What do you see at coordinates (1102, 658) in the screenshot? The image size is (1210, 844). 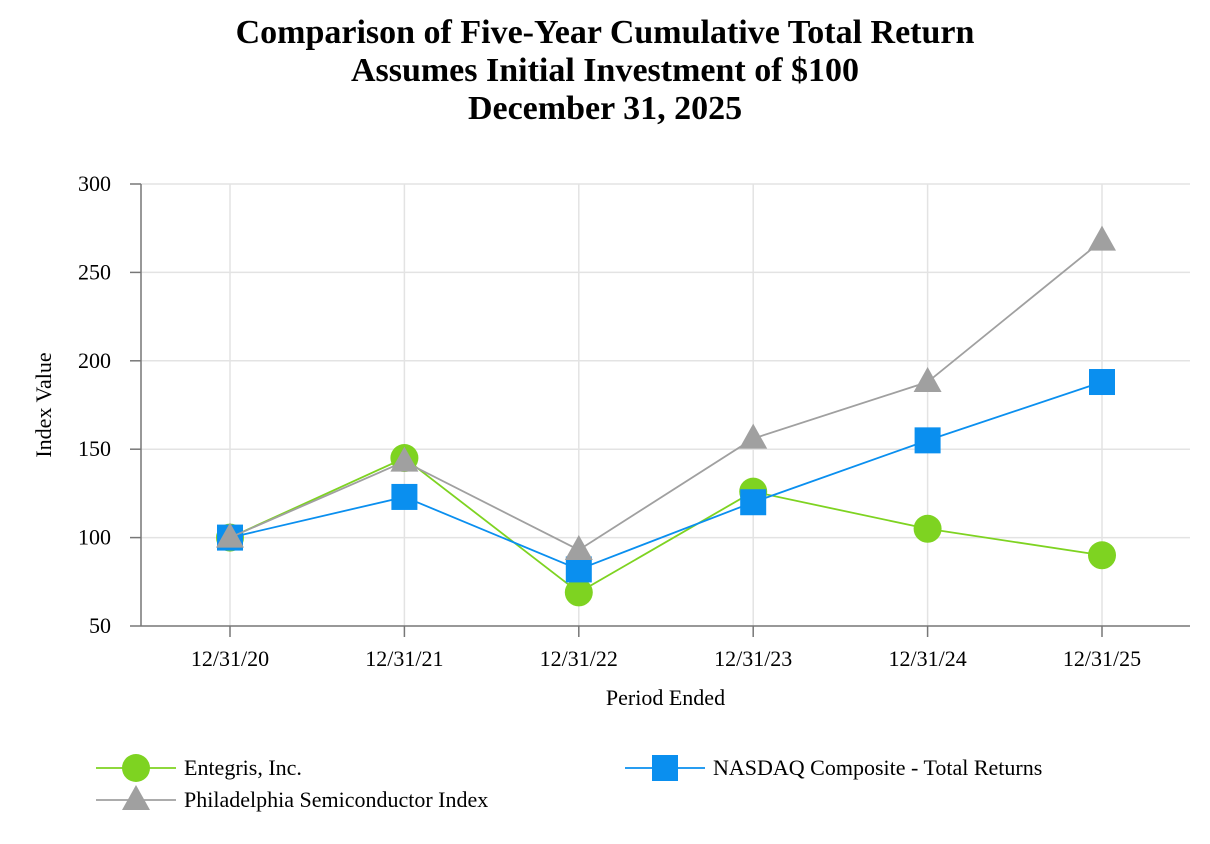 I see `x-tick-label: 12/31/25` at bounding box center [1102, 658].